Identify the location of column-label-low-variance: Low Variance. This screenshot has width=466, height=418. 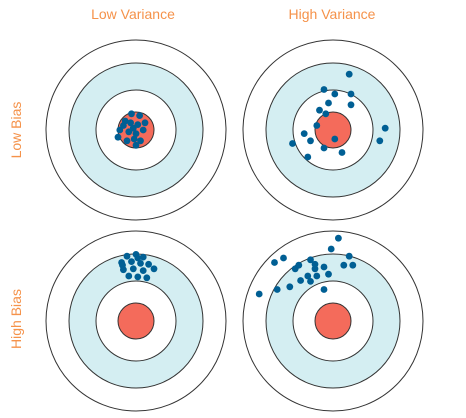
(133, 14).